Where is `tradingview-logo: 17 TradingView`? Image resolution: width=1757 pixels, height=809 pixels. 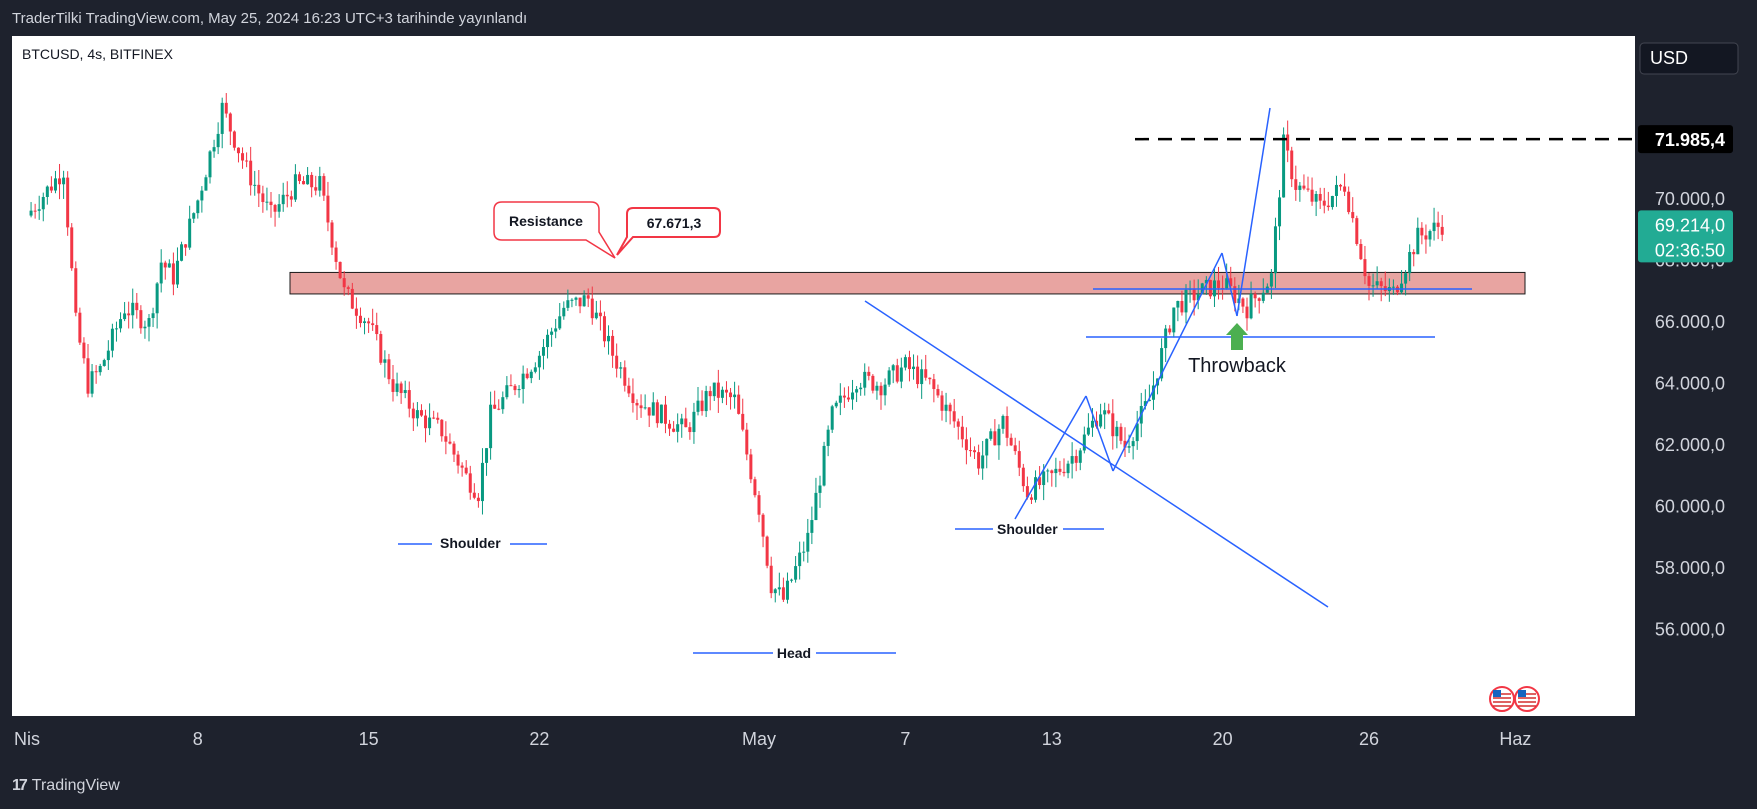 tradingview-logo: 17 TradingView is located at coordinates (66, 786).